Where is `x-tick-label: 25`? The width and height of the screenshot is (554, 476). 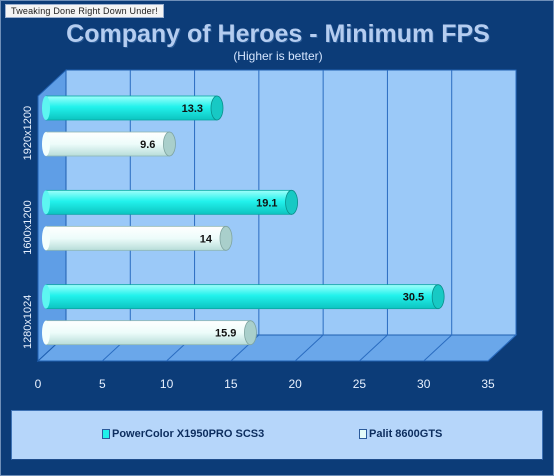 x-tick-label: 25 is located at coordinates (360, 384).